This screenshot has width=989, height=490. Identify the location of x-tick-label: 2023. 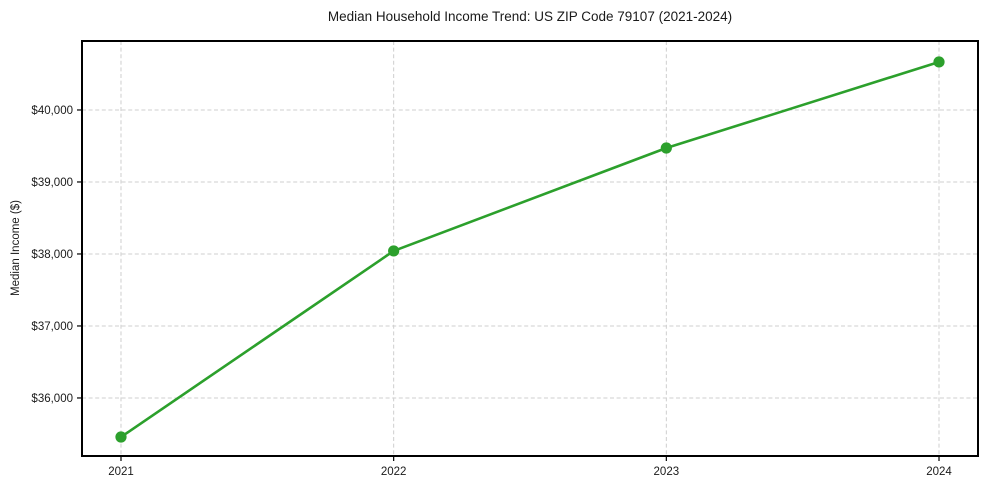
(667, 472).